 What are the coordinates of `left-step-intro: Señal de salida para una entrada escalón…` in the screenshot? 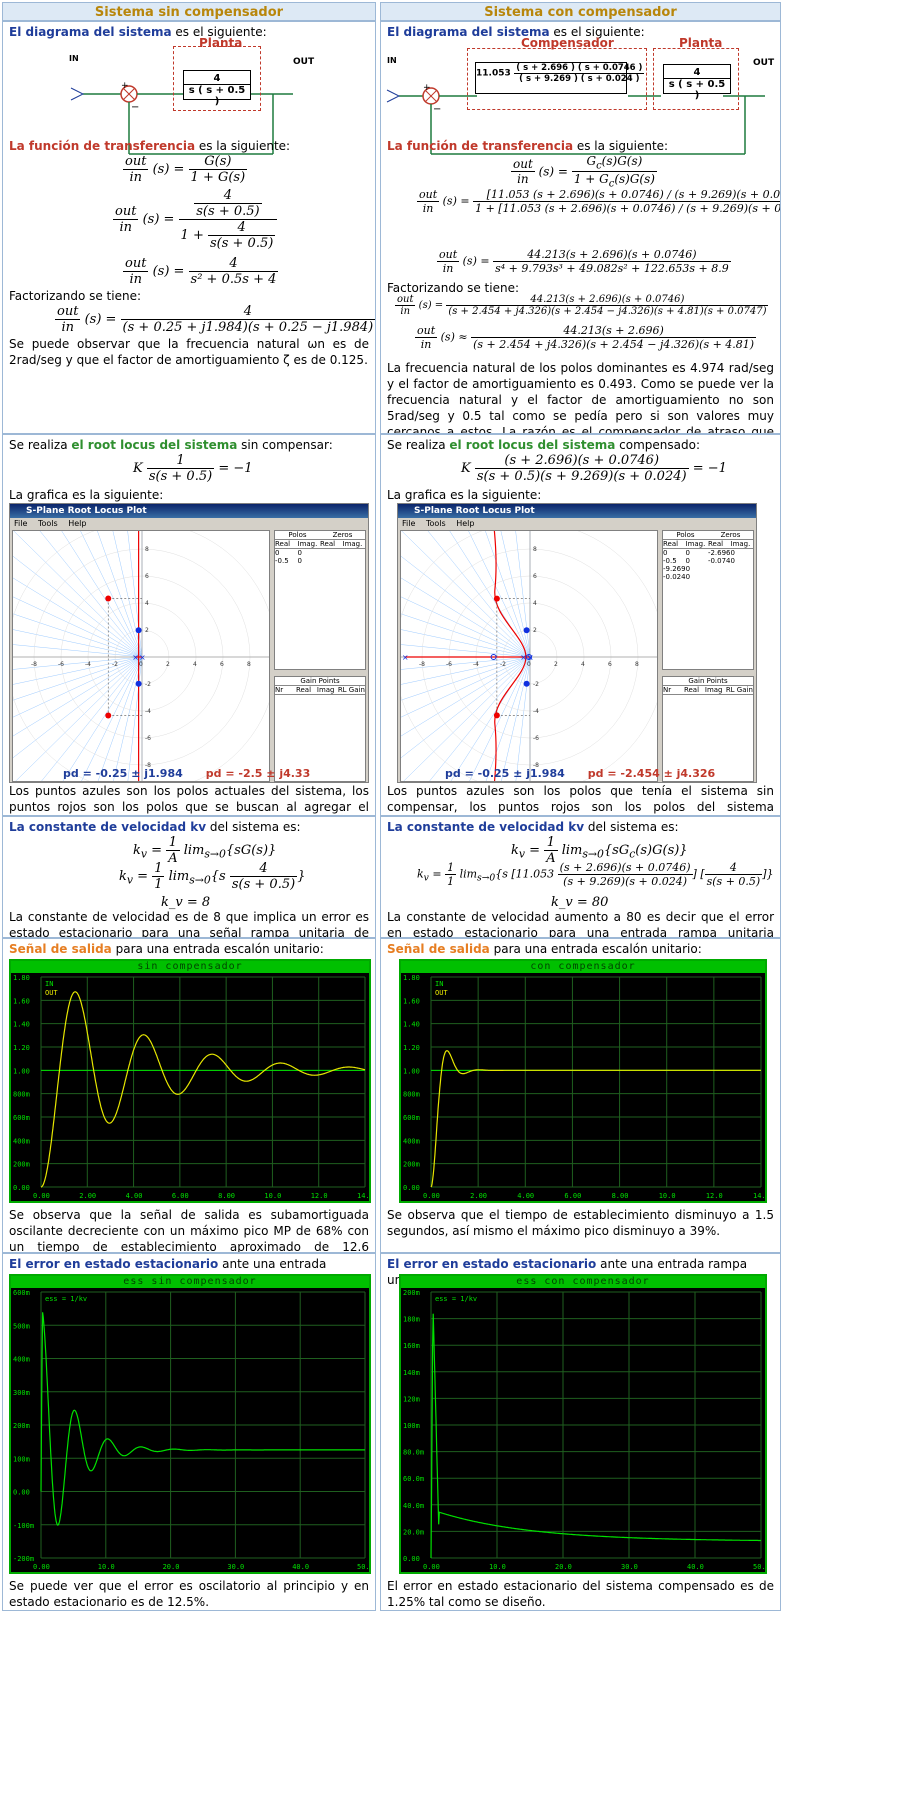 It's located at (189, 949).